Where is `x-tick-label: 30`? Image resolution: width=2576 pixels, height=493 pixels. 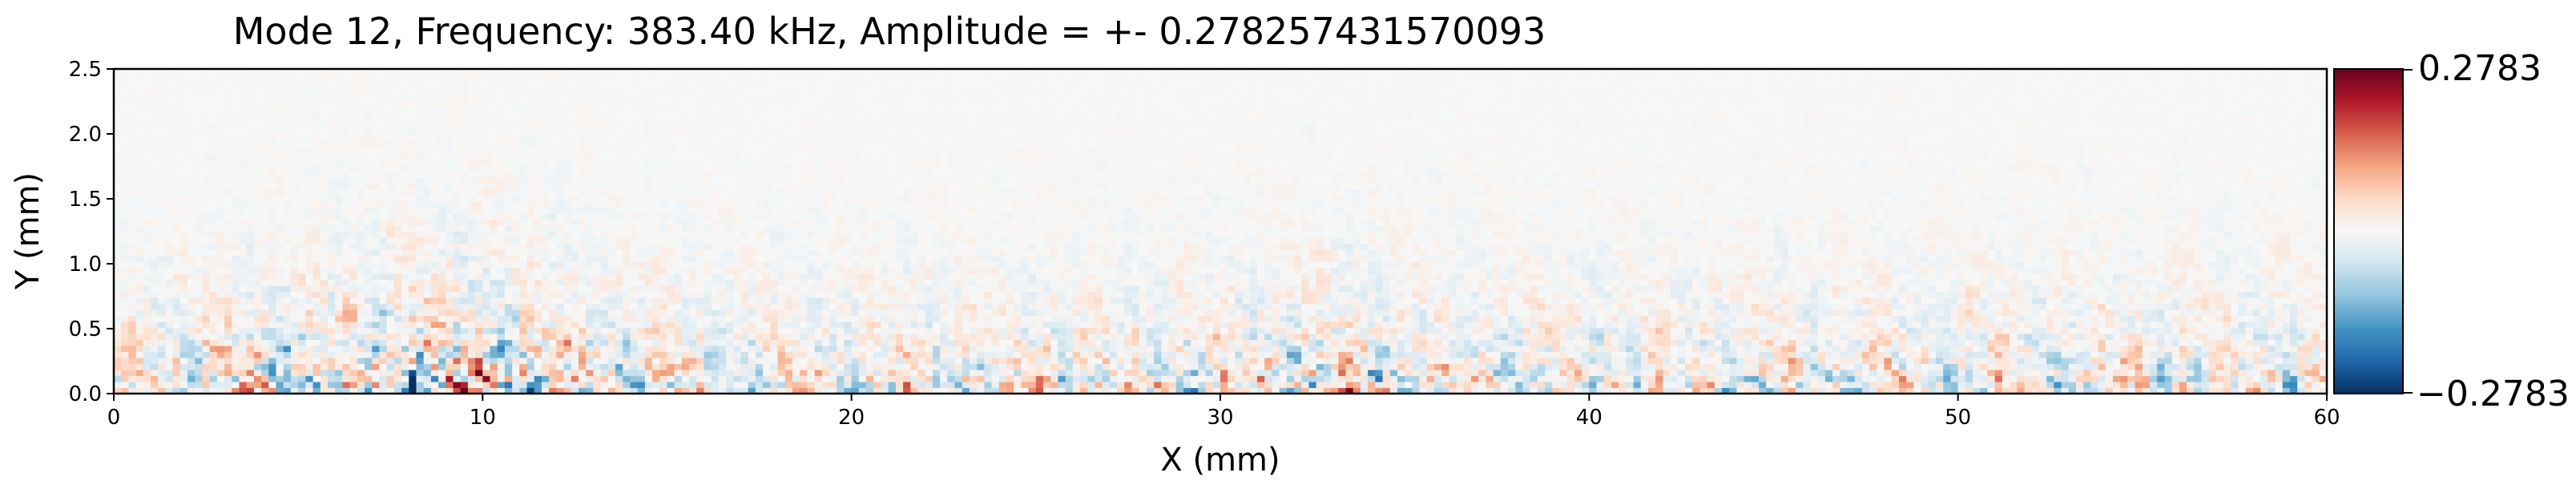 x-tick-label: 30 is located at coordinates (1220, 418).